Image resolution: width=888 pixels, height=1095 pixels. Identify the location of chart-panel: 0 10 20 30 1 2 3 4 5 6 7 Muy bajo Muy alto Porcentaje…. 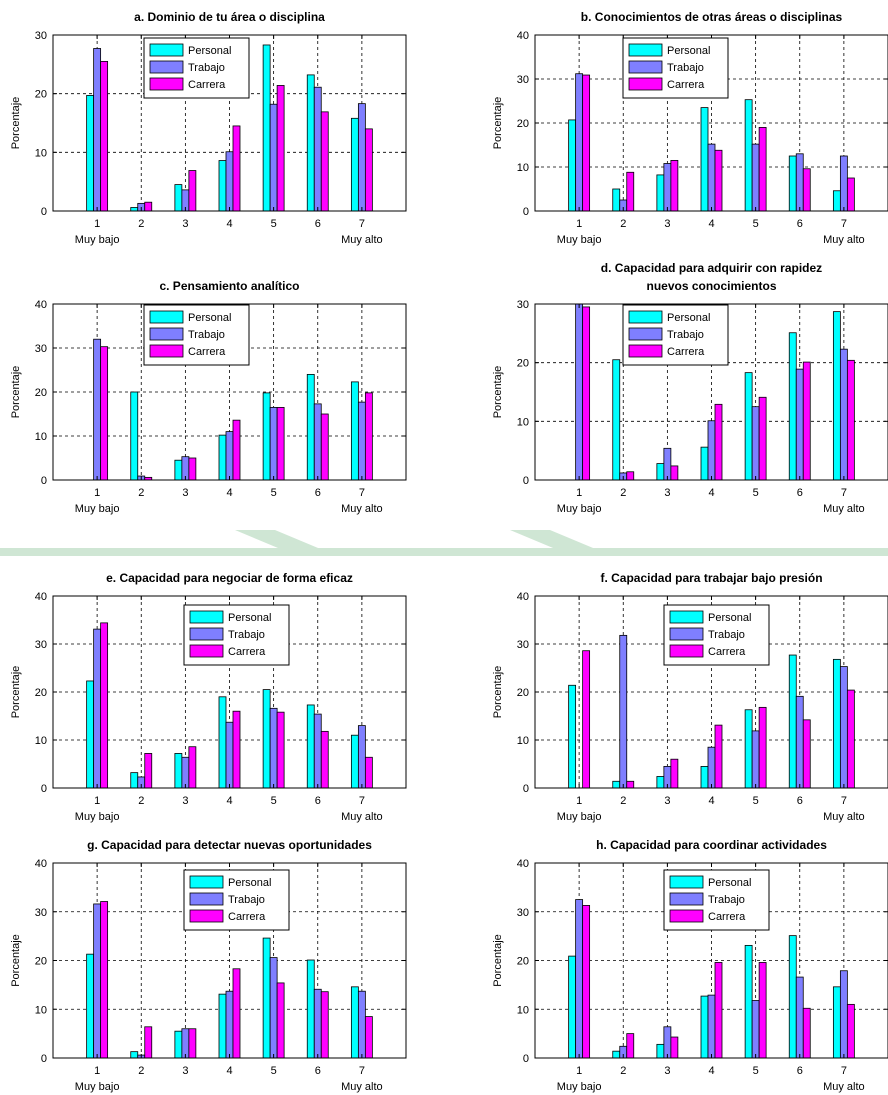
(690, 388).